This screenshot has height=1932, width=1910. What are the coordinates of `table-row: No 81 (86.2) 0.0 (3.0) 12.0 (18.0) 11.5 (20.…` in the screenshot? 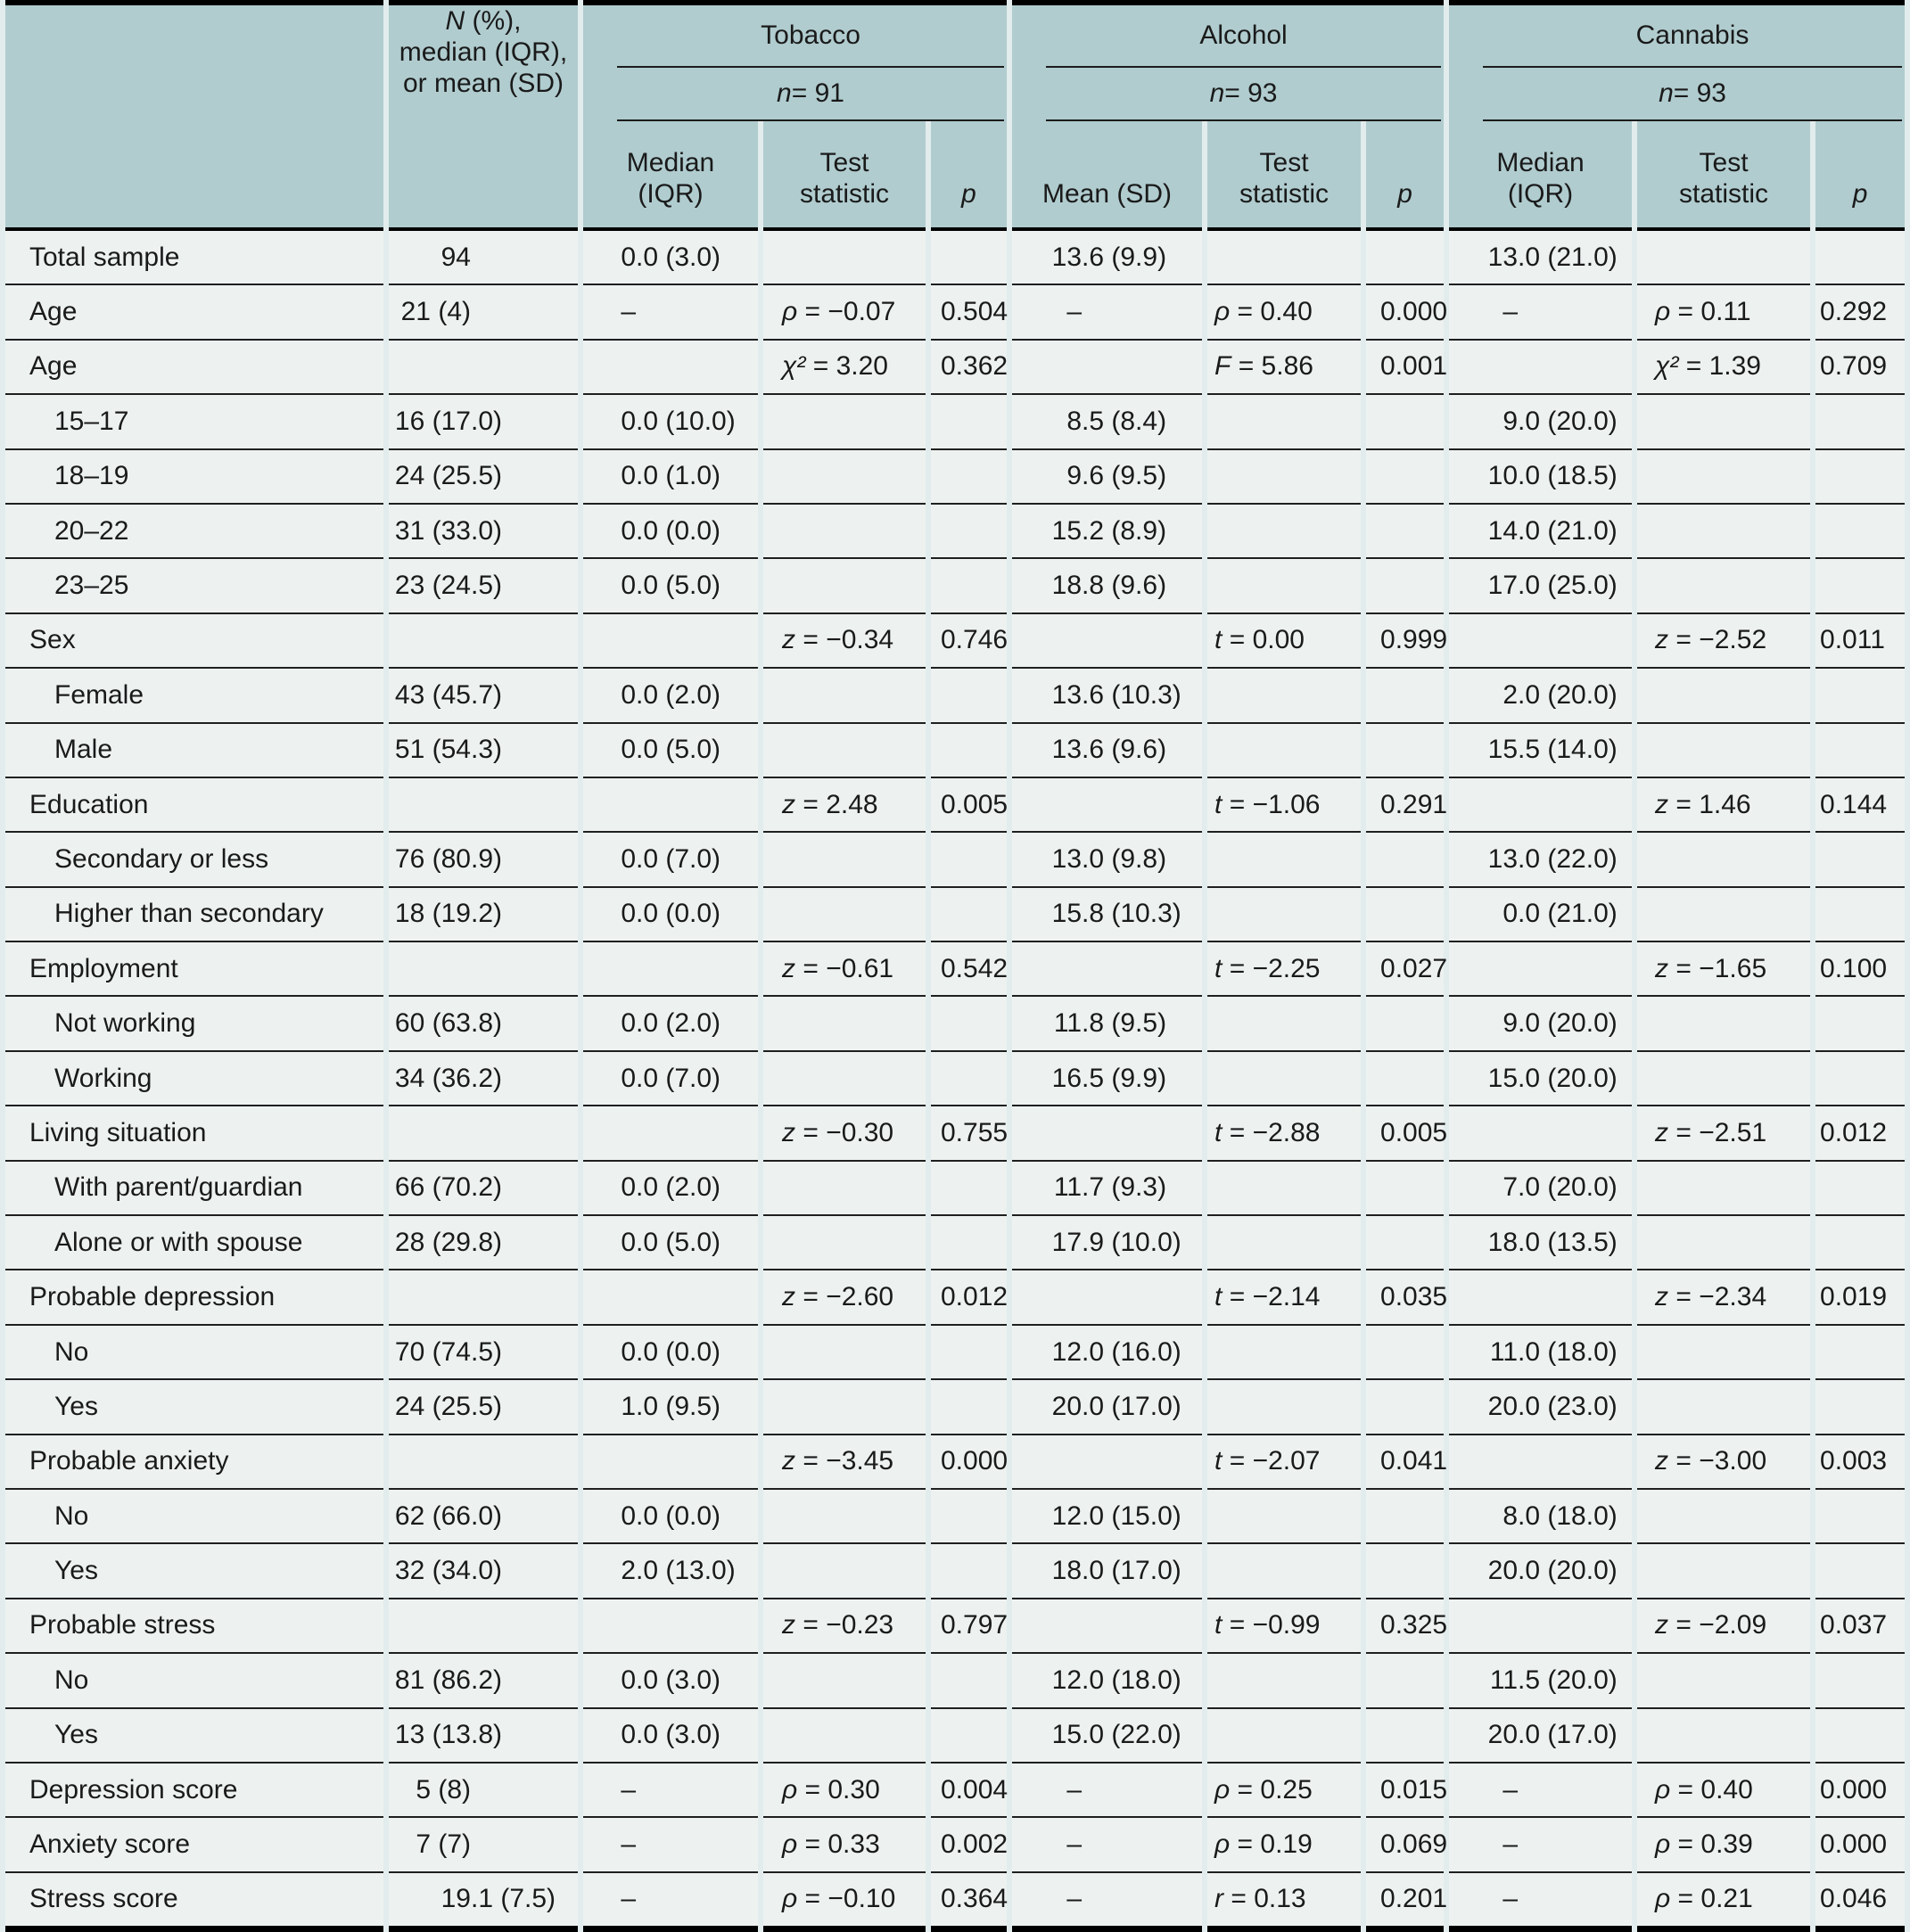 It's located at (956, 1681).